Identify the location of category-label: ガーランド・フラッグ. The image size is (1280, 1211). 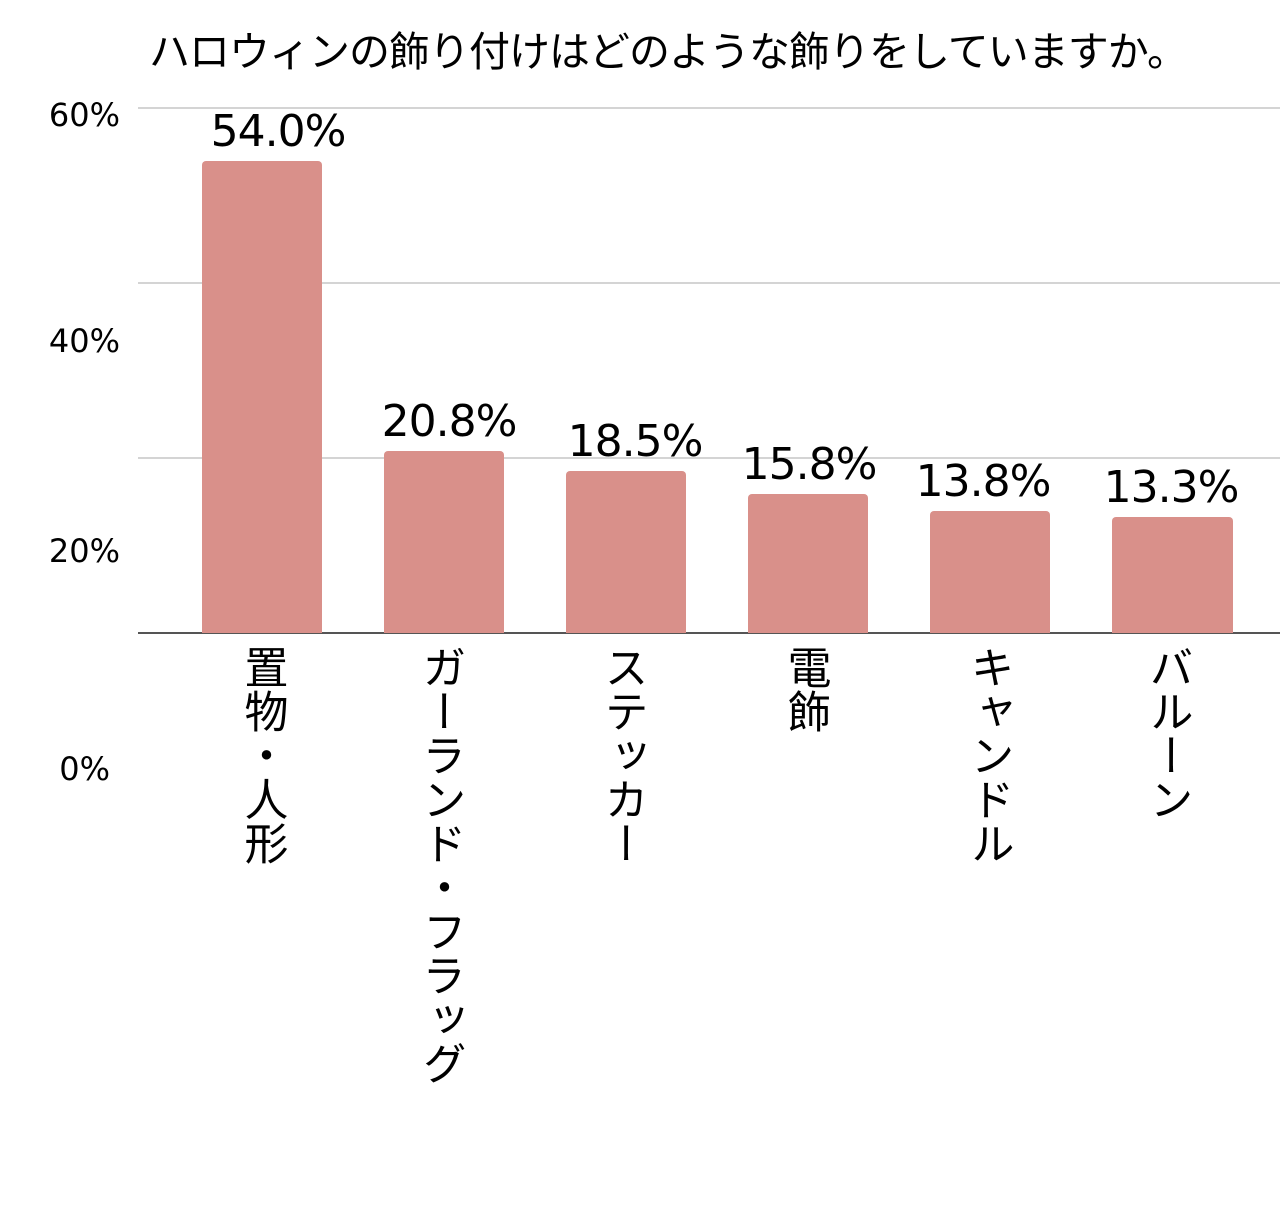
(440, 865).